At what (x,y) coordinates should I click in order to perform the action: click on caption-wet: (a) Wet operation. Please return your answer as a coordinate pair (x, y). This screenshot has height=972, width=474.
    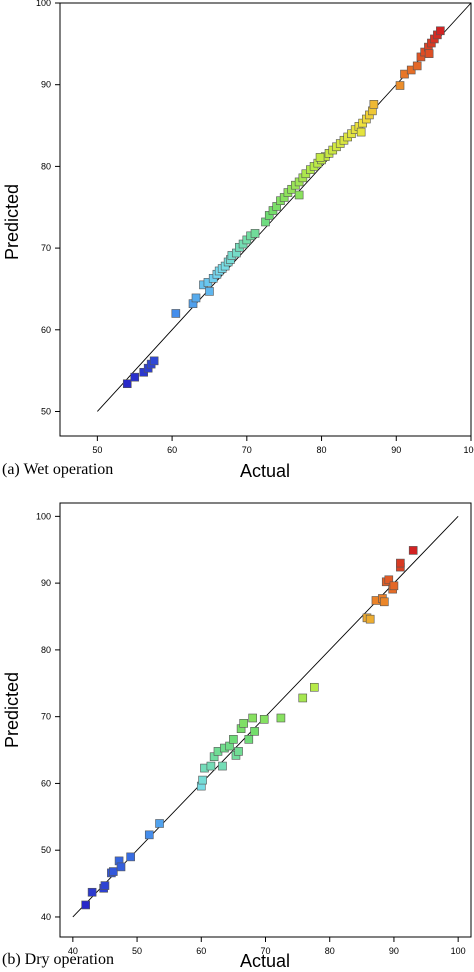
    Looking at the image, I should click on (57, 470).